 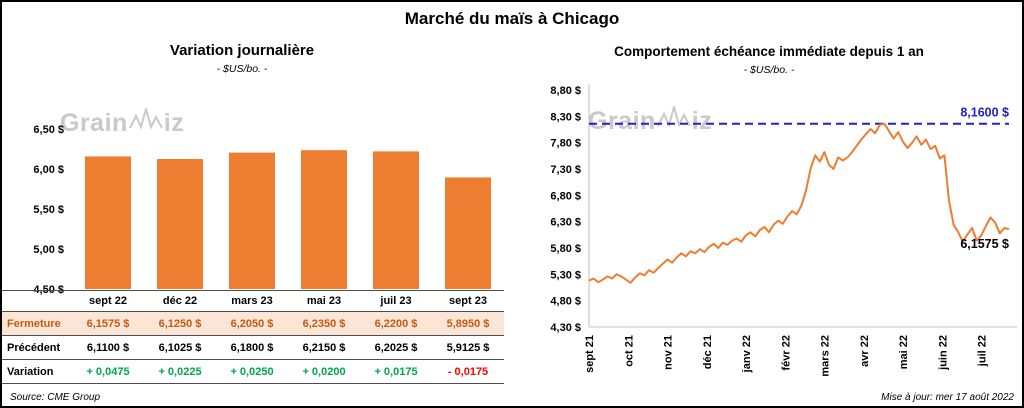 What do you see at coordinates (565, 196) in the screenshot?
I see `y-axis-tick-label: 6,80 $` at bounding box center [565, 196].